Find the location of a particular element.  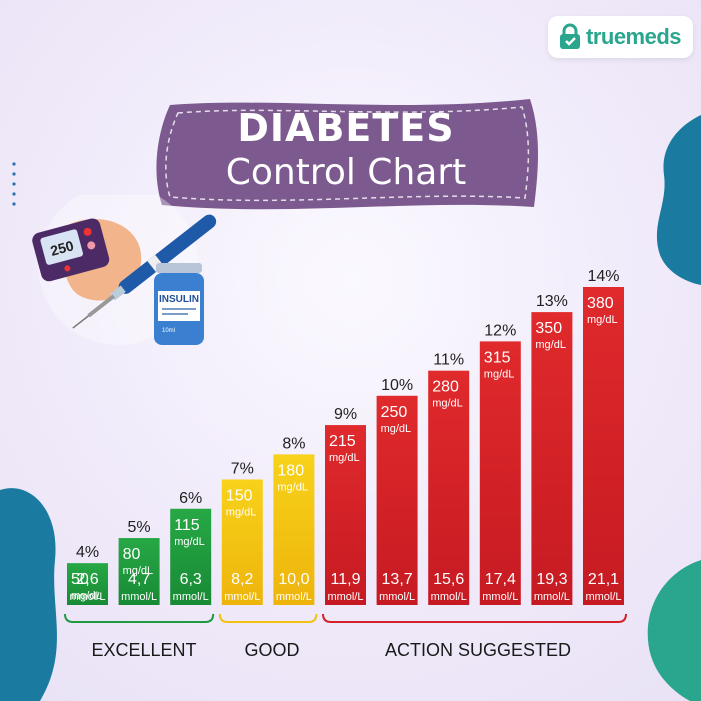

bar-9pct is located at coordinates (345, 515).